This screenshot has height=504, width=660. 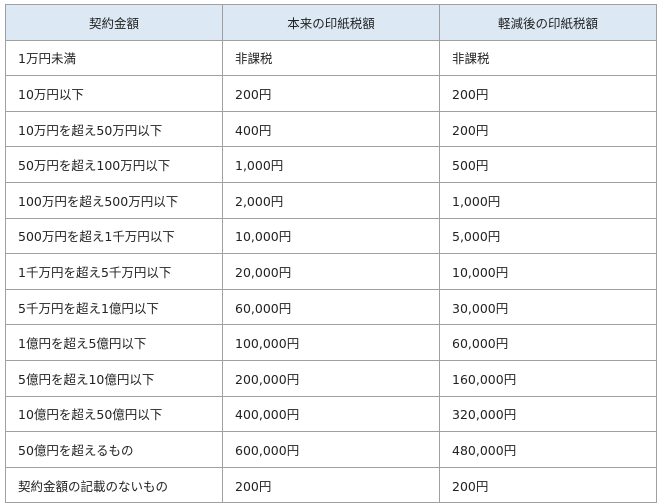 I want to click on table-cell: 5億円を超え10億円以下, so click(x=114, y=378).